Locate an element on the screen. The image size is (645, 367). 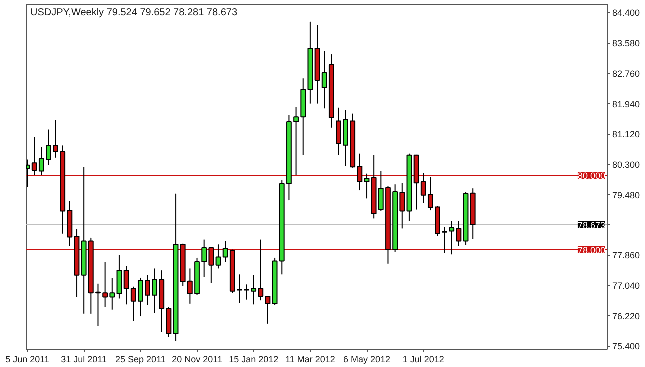
x-tick-label: 31 Jul 2011 is located at coordinates (84, 359).